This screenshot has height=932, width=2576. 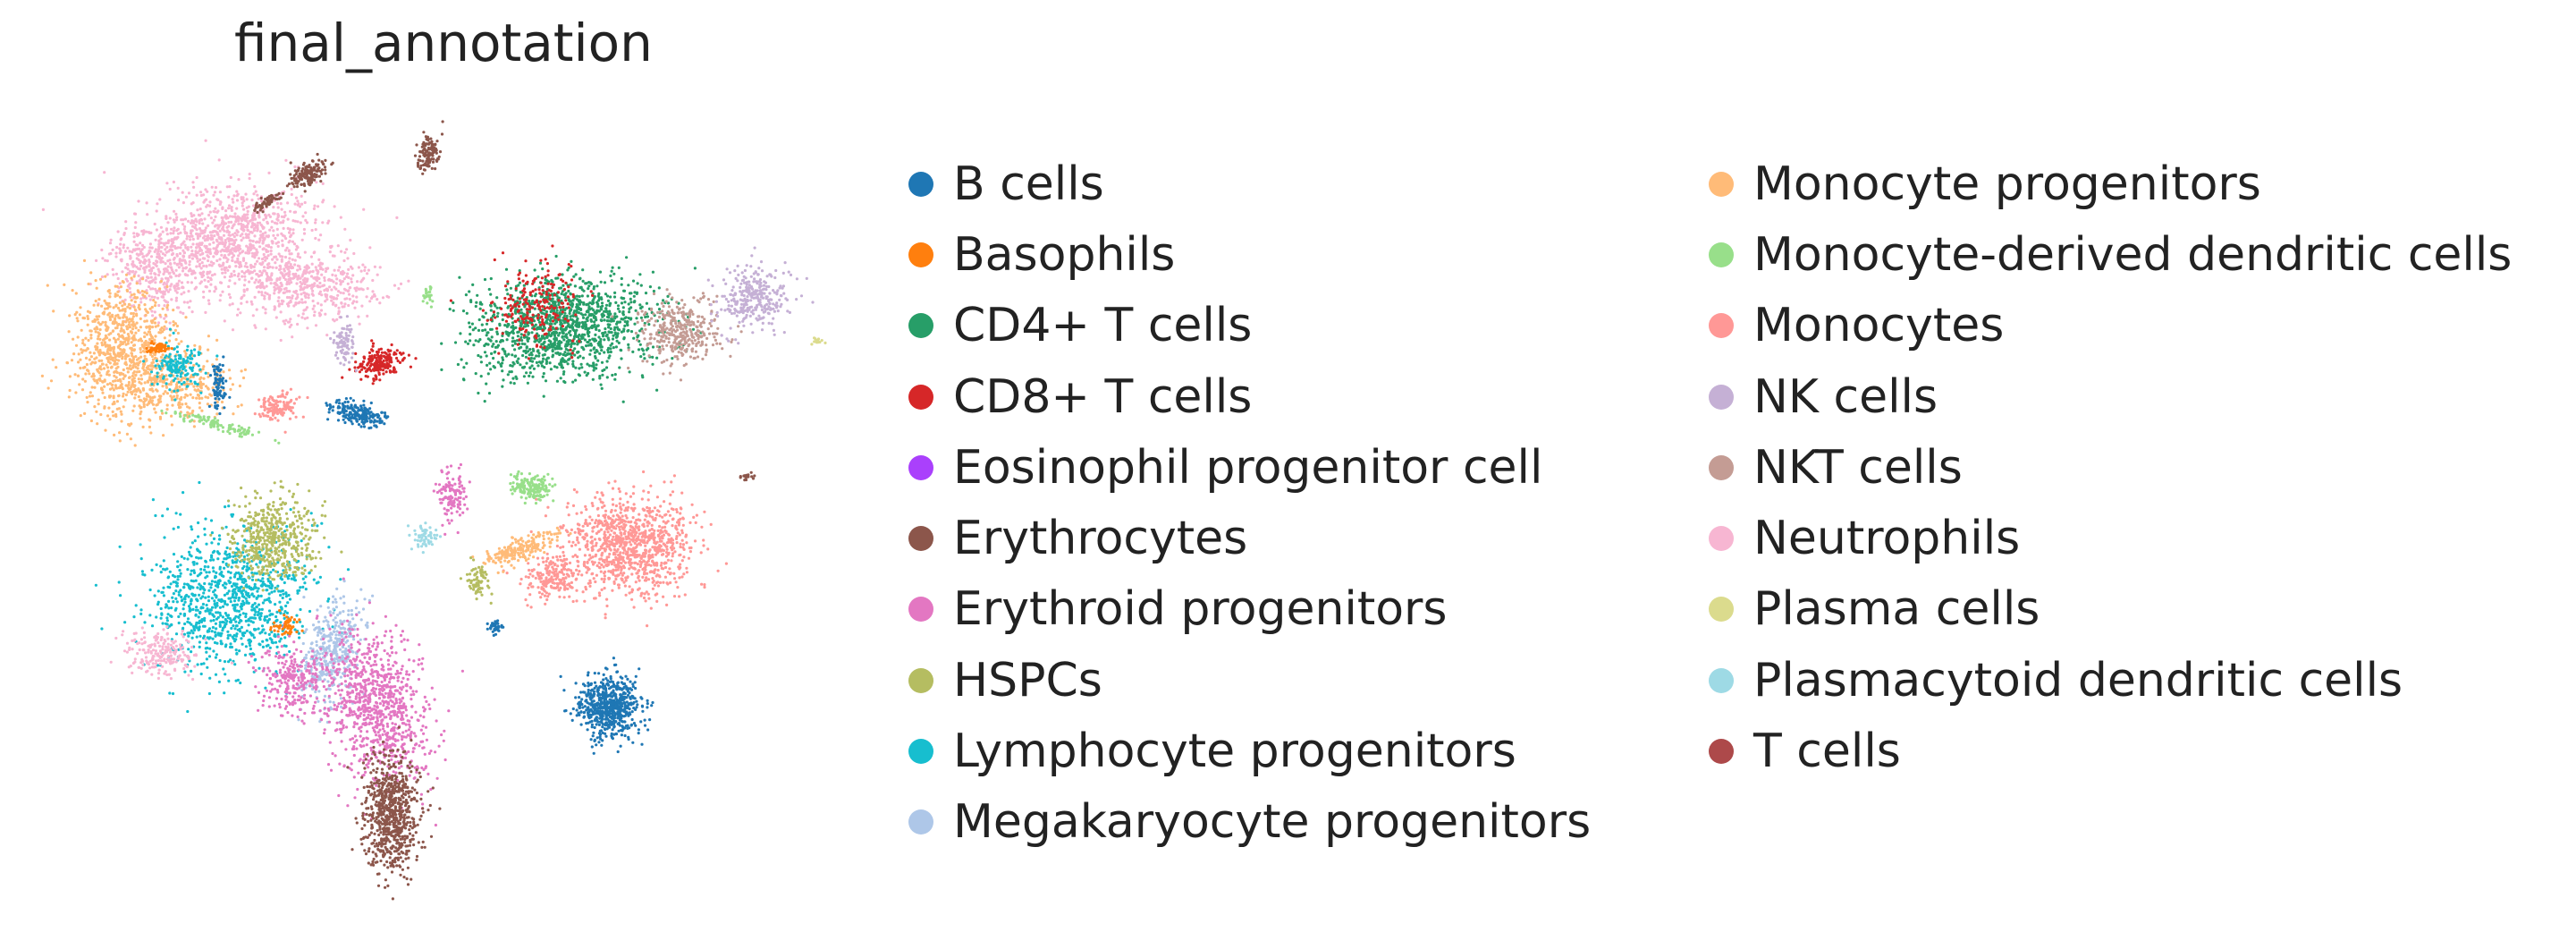 I want to click on chart-title: final_annotation, so click(x=443, y=43).